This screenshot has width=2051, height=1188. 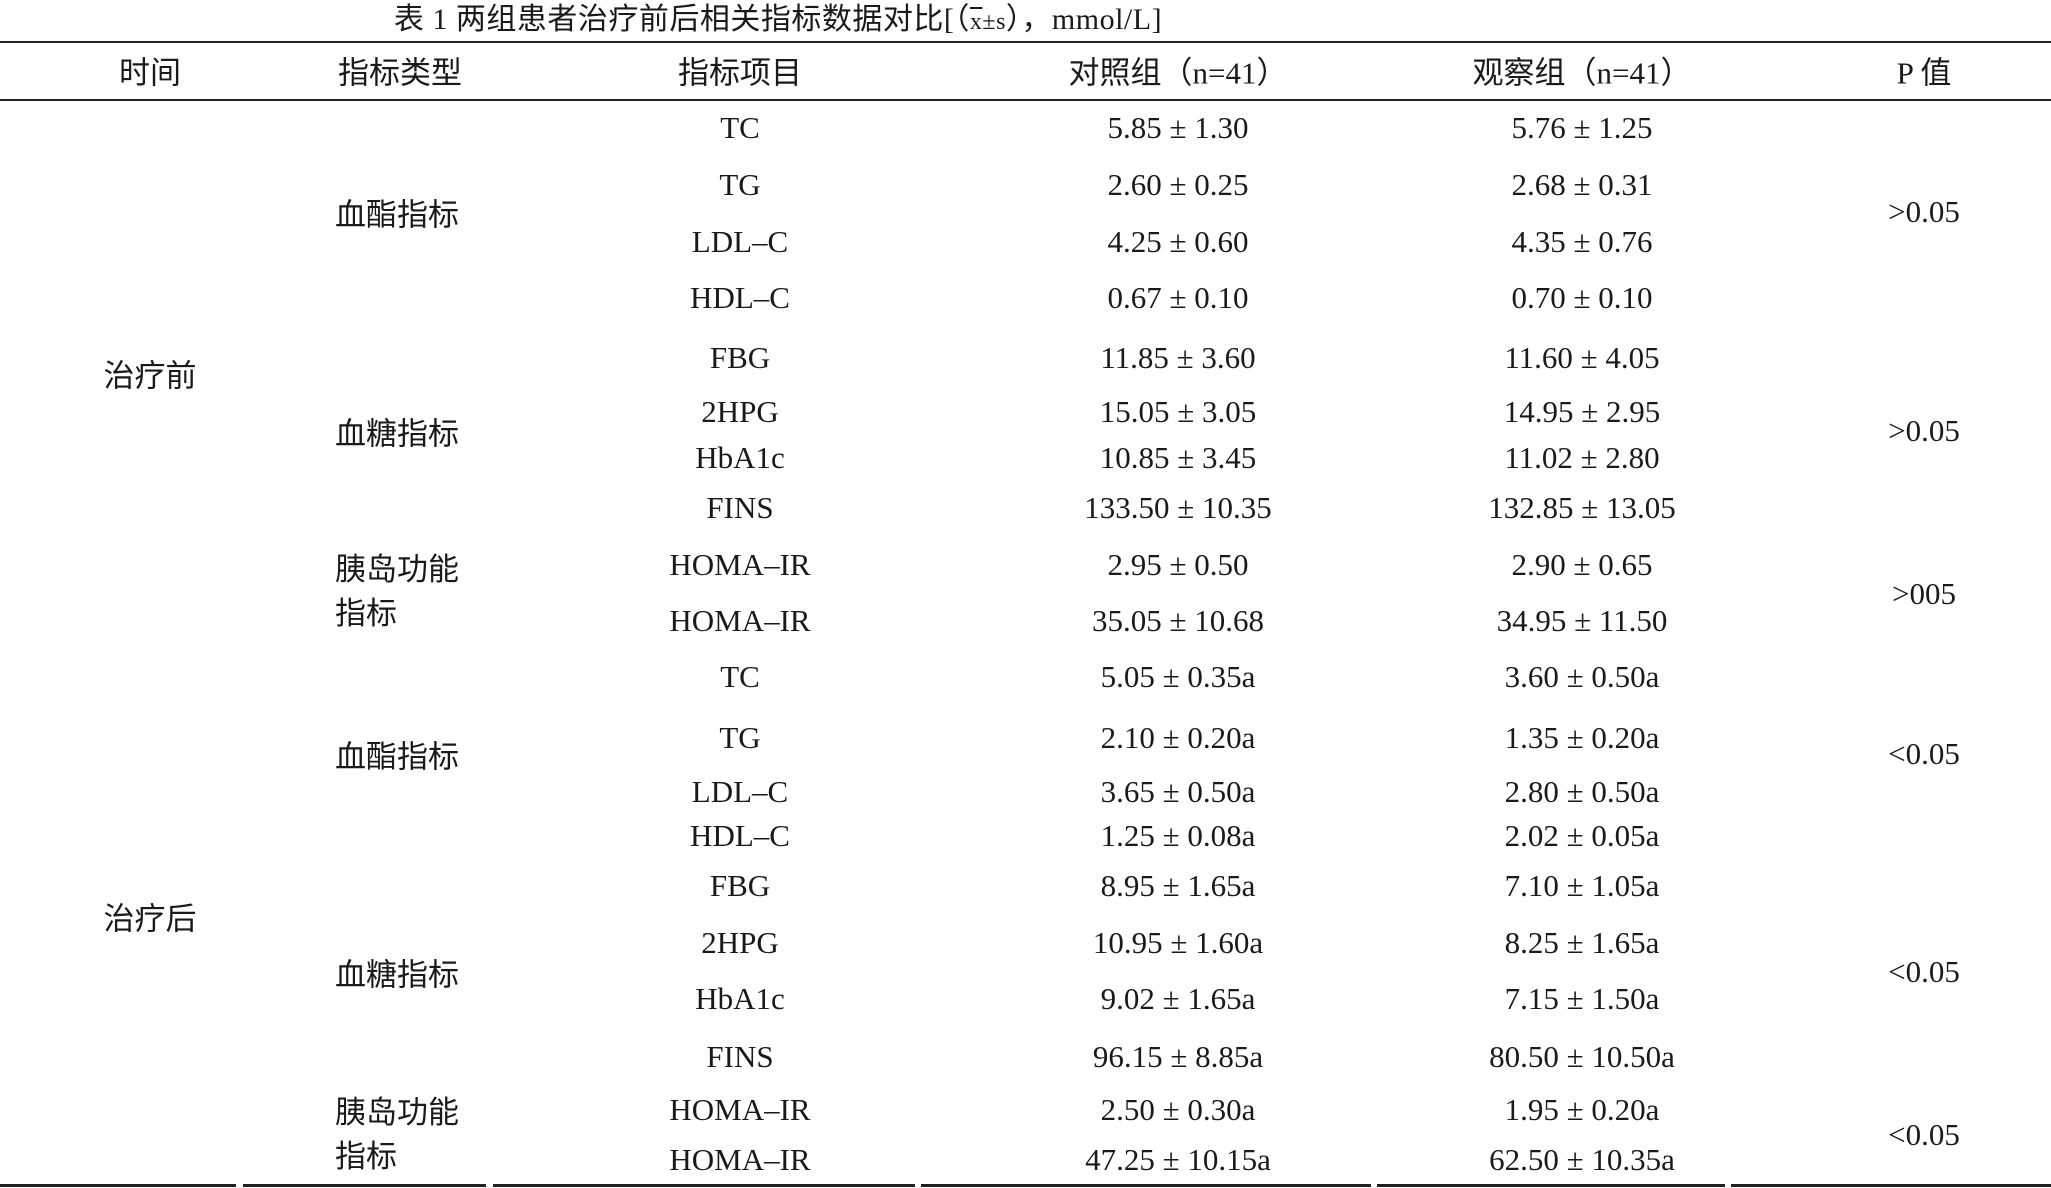 What do you see at coordinates (1025, 100) in the screenshot?
I see `header-rule` at bounding box center [1025, 100].